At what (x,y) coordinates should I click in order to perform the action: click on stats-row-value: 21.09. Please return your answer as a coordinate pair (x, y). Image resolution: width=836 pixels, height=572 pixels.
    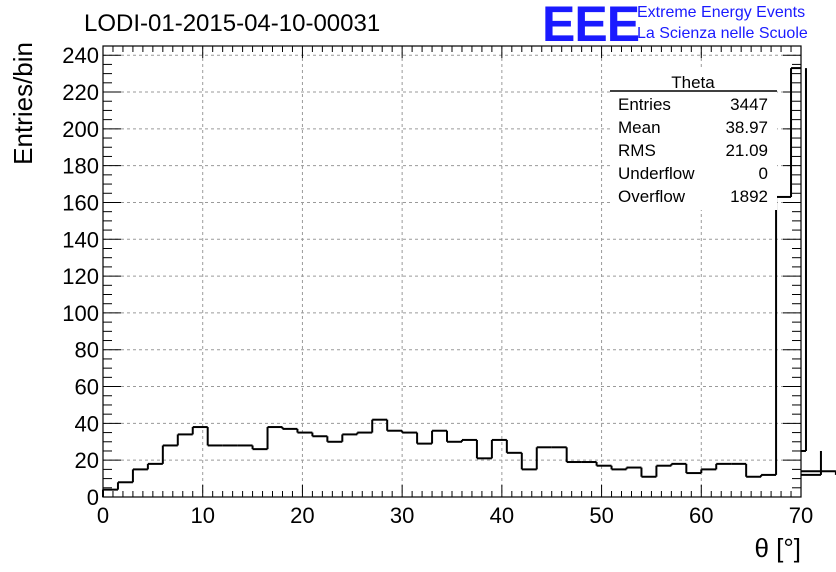
    Looking at the image, I should click on (746, 150).